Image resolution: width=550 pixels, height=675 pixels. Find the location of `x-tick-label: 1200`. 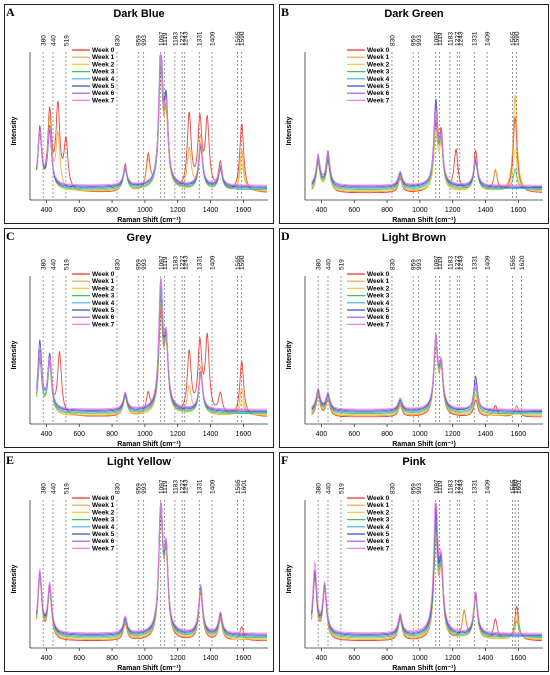

x-tick-label: 1200 is located at coordinates (453, 658).